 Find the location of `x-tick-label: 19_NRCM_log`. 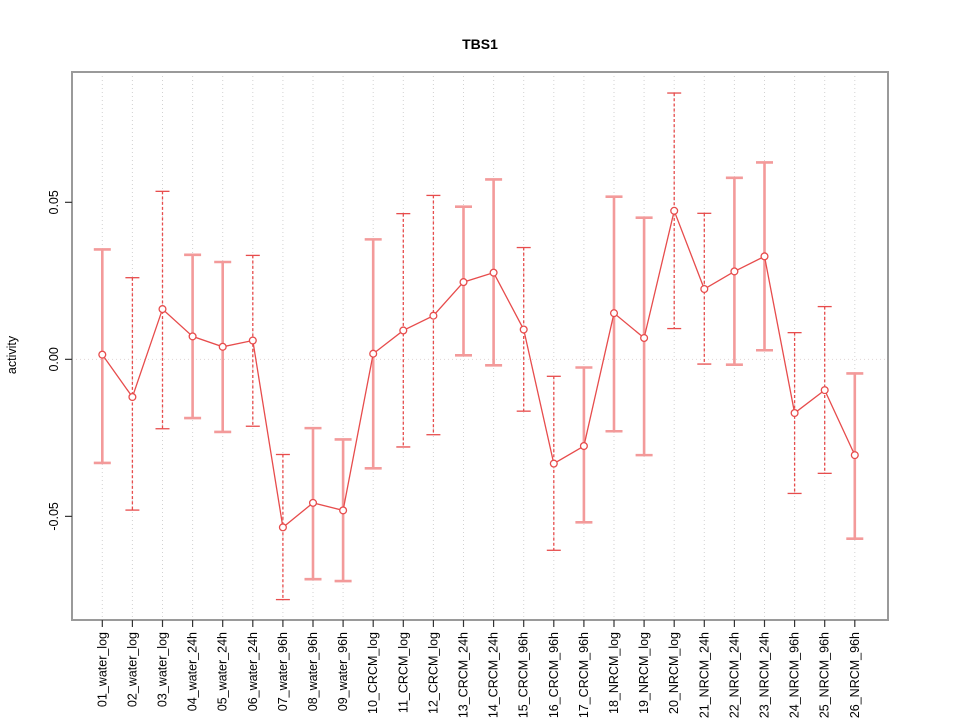

x-tick-label: 19_NRCM_log is located at coordinates (644, 673).